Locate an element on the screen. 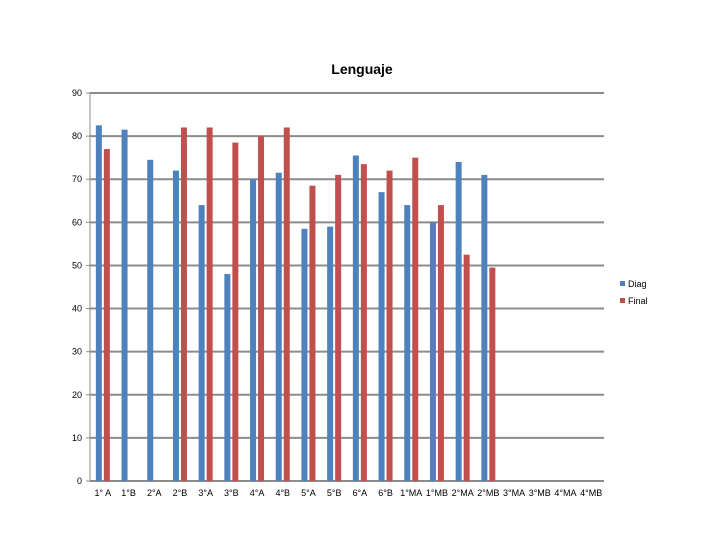 The image size is (720, 540). y-tick-label: 60 is located at coordinates (77, 222).